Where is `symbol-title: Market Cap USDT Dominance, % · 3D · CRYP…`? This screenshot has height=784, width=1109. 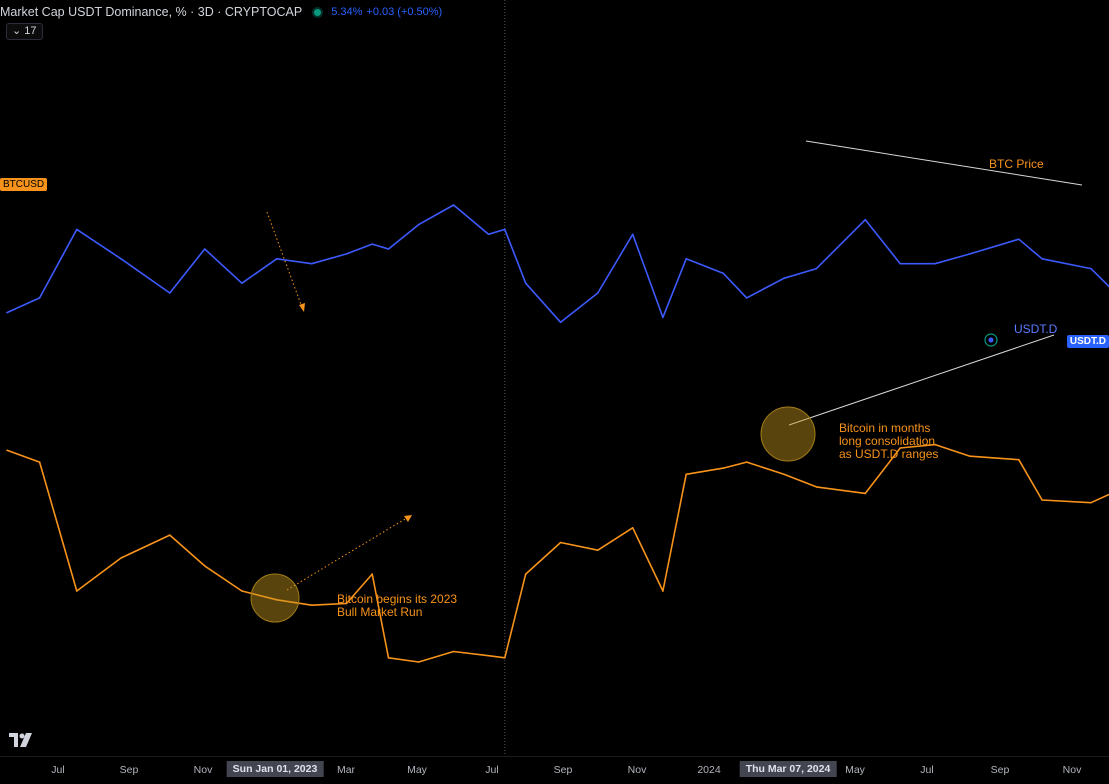 symbol-title: Market Cap USDT Dominance, % · 3D · CRYP… is located at coordinates (151, 12).